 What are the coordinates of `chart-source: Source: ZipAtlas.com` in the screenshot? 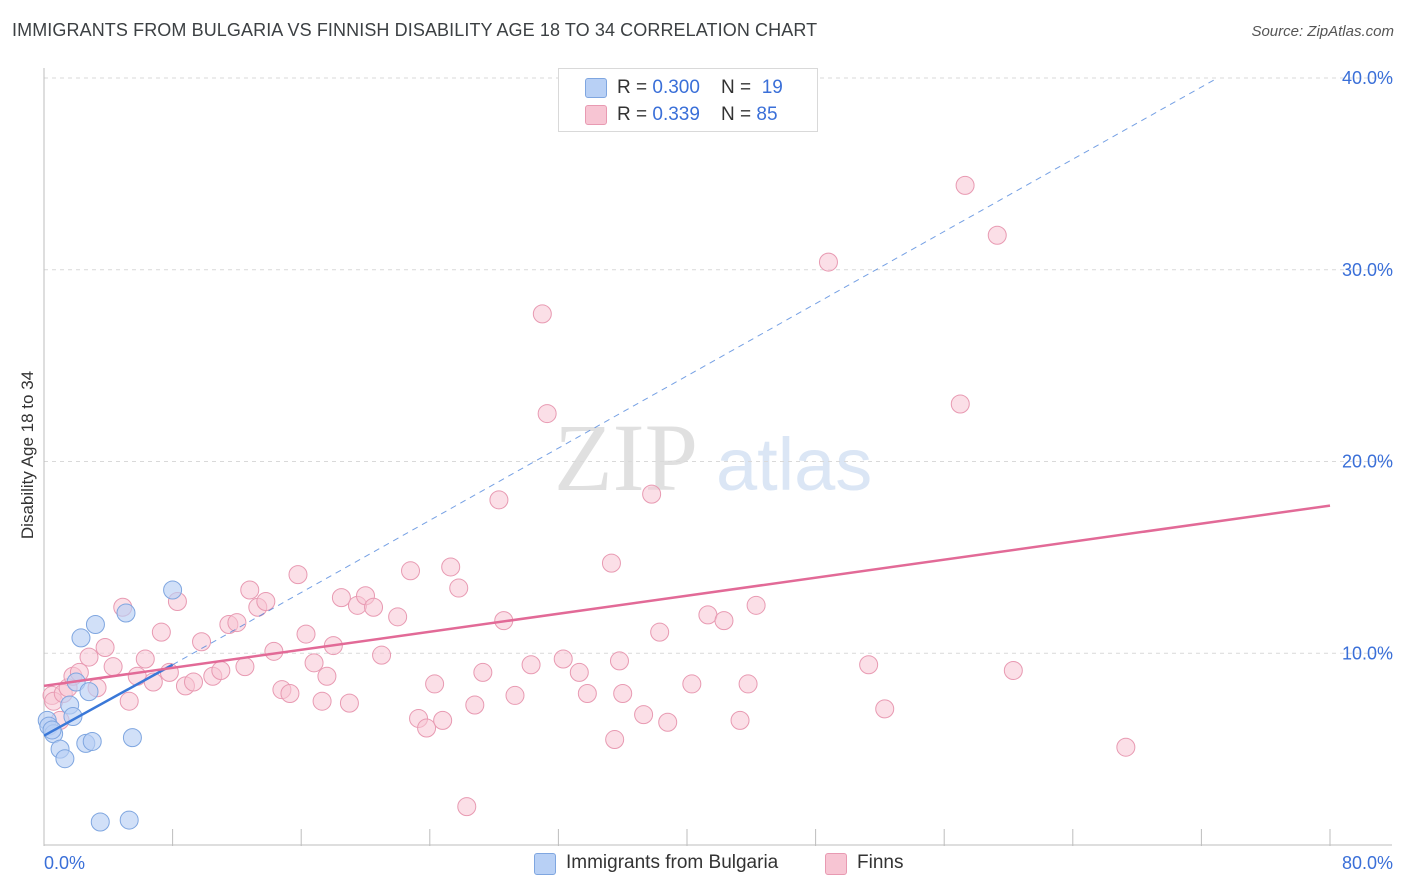 It's located at (1322, 31).